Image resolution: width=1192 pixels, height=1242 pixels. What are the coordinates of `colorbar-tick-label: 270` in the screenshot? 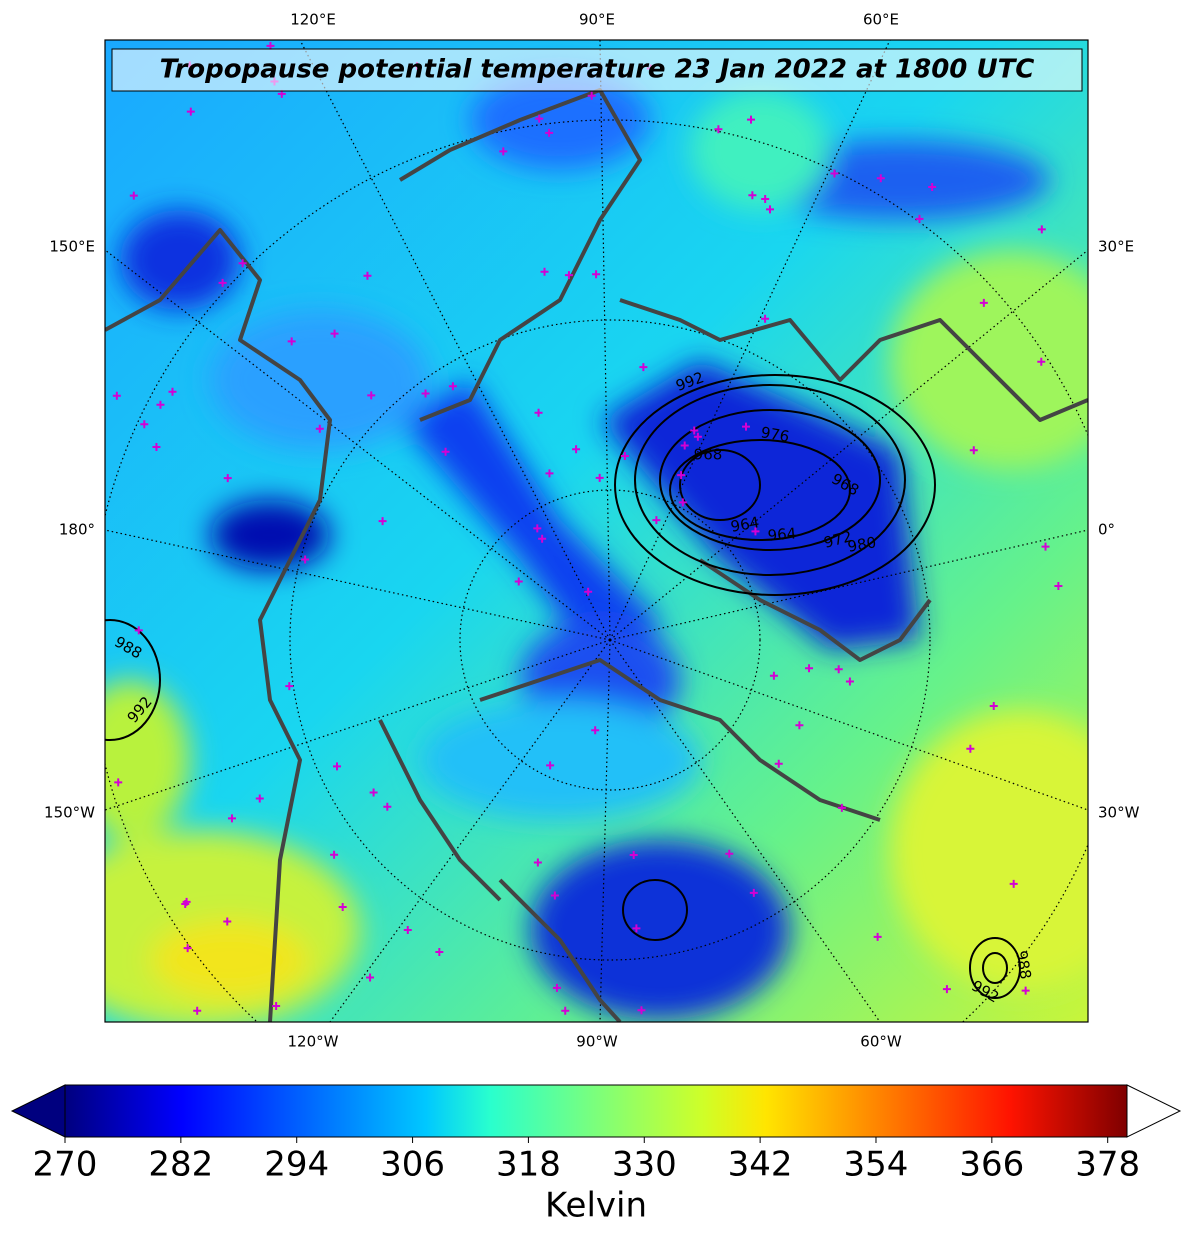 It's located at (65, 1165).